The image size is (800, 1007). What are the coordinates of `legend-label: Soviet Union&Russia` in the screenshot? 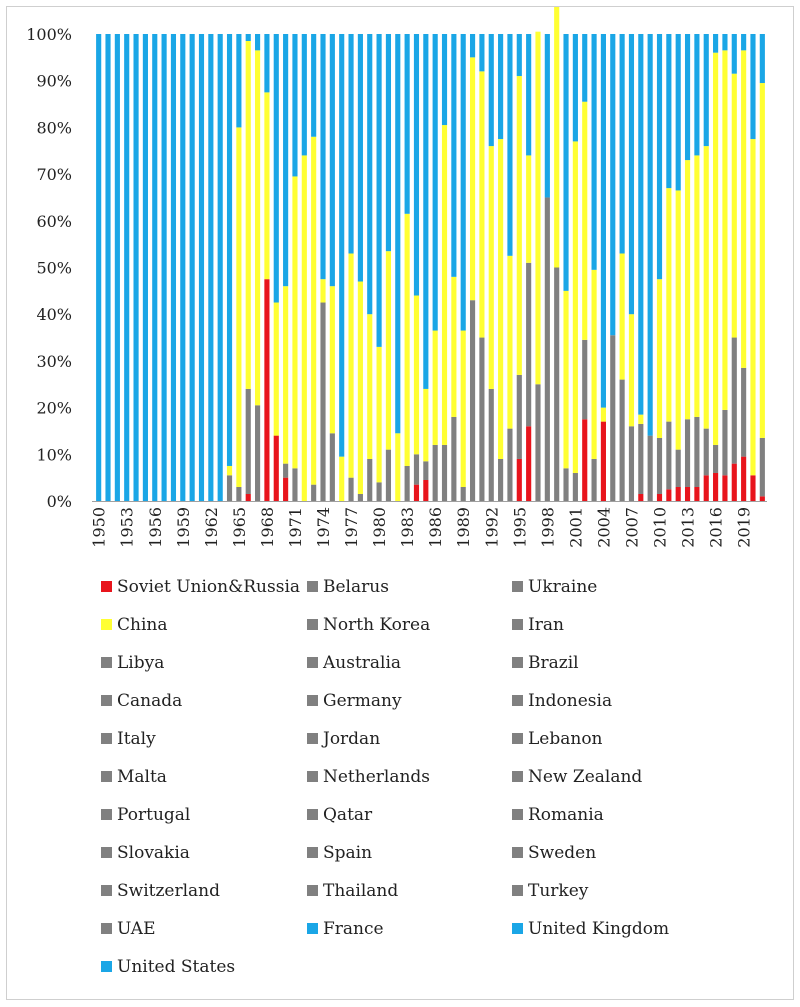 It's located at (208, 587).